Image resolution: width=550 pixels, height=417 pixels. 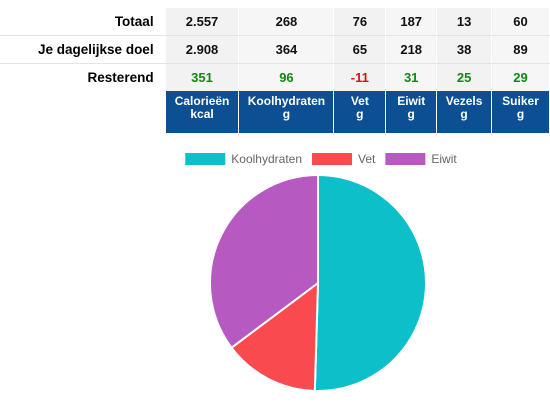 I want to click on resterend-suiker: 29, so click(x=520, y=77).